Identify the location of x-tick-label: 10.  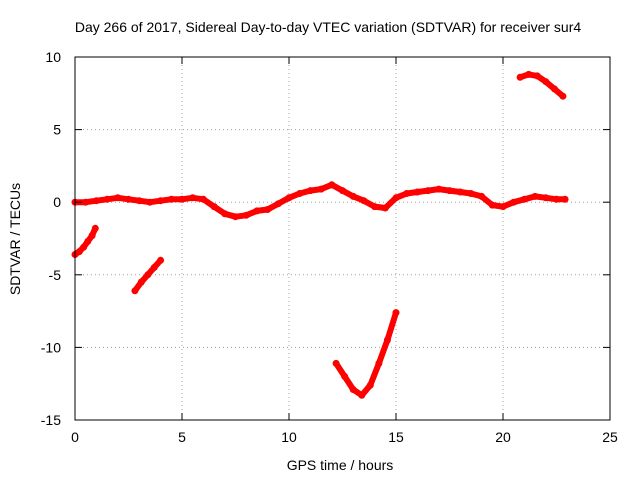
(289, 437).